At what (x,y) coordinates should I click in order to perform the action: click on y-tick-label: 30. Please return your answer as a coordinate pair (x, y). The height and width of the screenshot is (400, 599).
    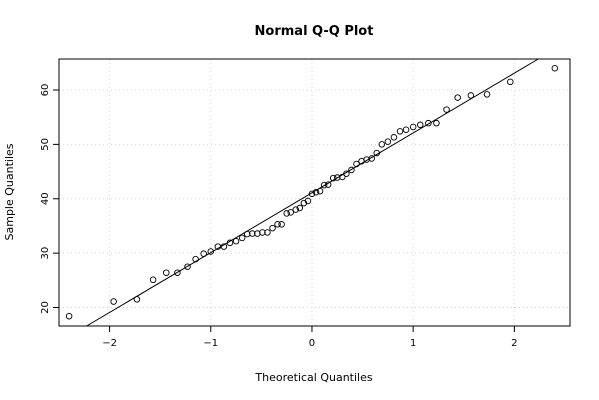
    Looking at the image, I should click on (45, 253).